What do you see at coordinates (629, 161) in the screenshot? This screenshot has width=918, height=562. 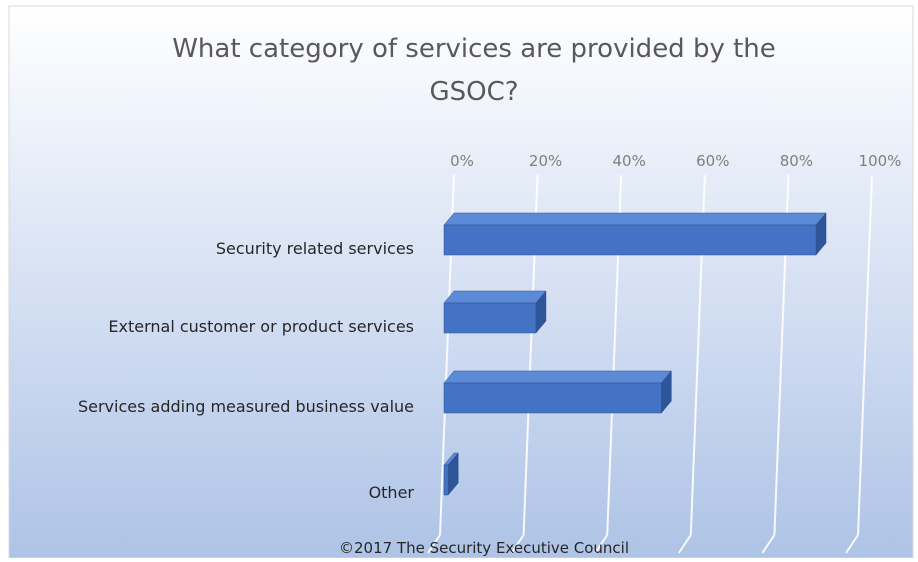 I see `x-tick-label-40: 40%` at bounding box center [629, 161].